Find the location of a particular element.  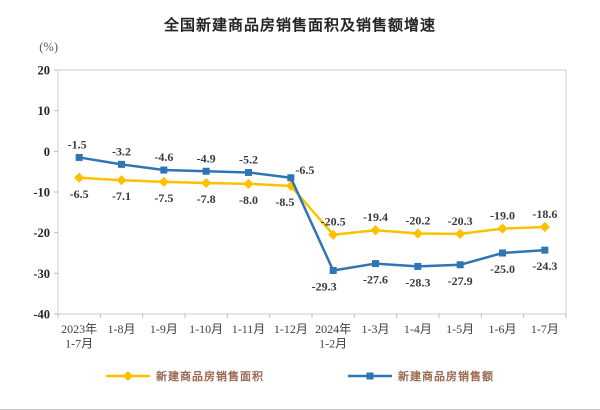

legend-label-sales-amount: 新建商品房销售额 is located at coordinates (446, 377).